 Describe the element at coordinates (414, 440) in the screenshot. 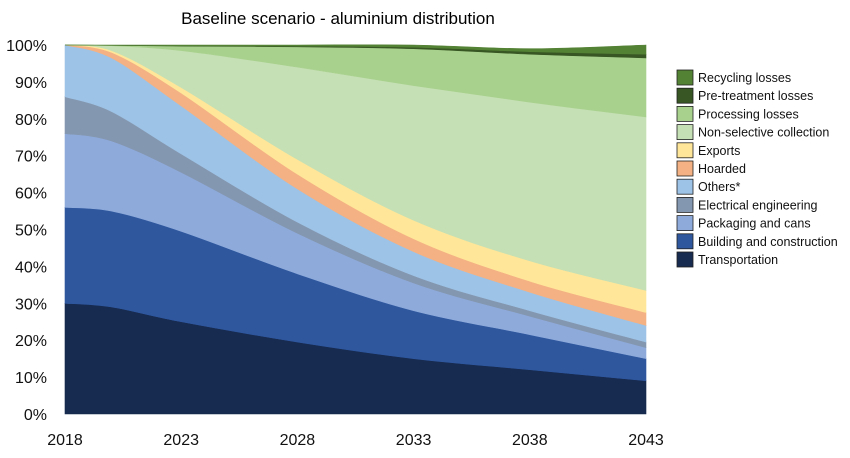

I see `x-tick-label: 2033` at that location.